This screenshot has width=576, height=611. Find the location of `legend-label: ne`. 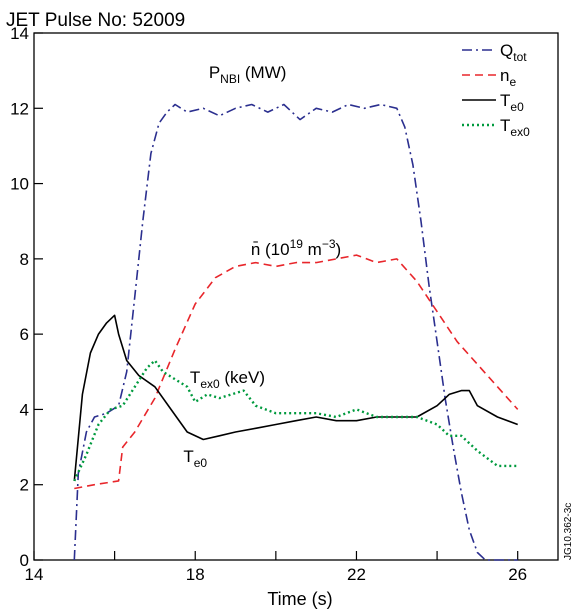

legend-label: ne is located at coordinates (508, 77).